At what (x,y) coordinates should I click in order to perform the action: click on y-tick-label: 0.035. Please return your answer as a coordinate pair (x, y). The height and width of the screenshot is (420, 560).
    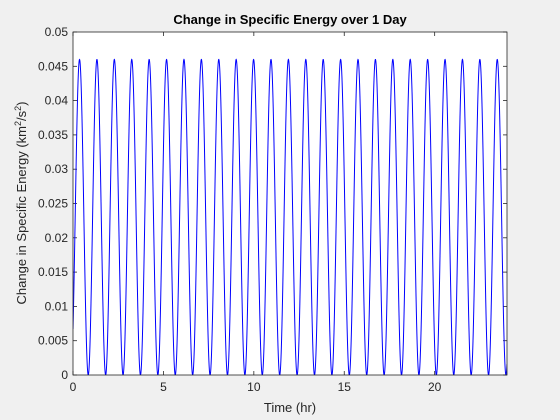
    Looking at the image, I should click on (53, 135).